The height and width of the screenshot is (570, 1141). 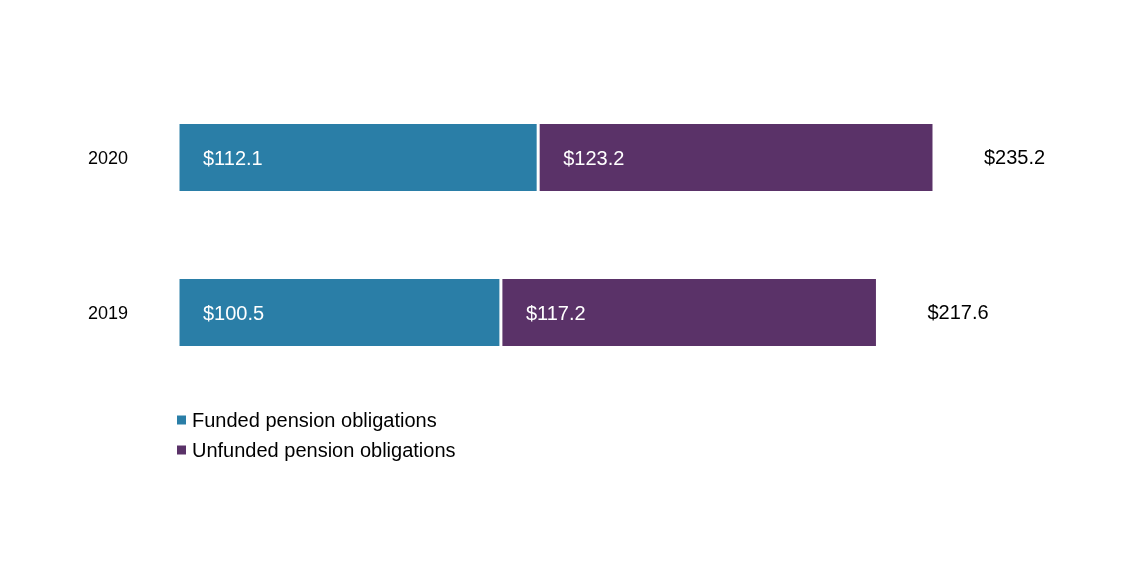 What do you see at coordinates (555, 312) in the screenshot?
I see `data-label: $117.2` at bounding box center [555, 312].